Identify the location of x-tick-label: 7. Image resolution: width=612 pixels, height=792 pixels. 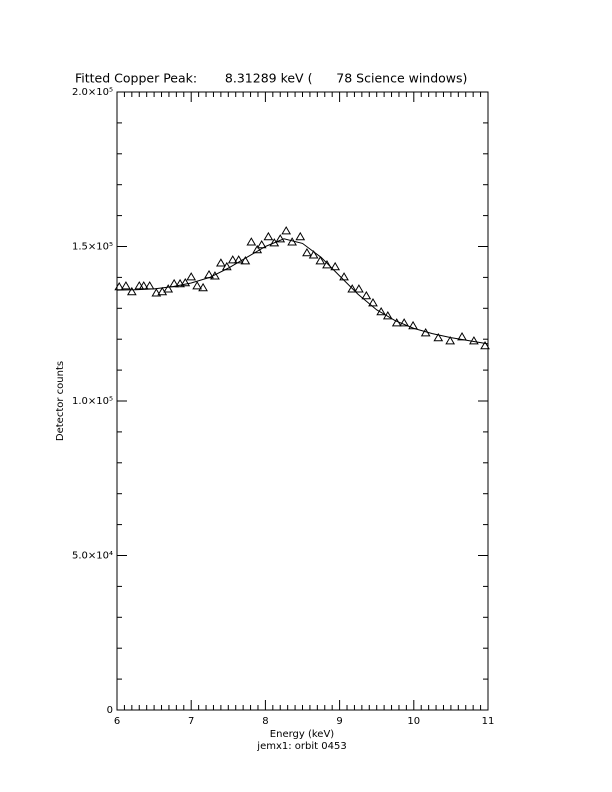
(191, 721).